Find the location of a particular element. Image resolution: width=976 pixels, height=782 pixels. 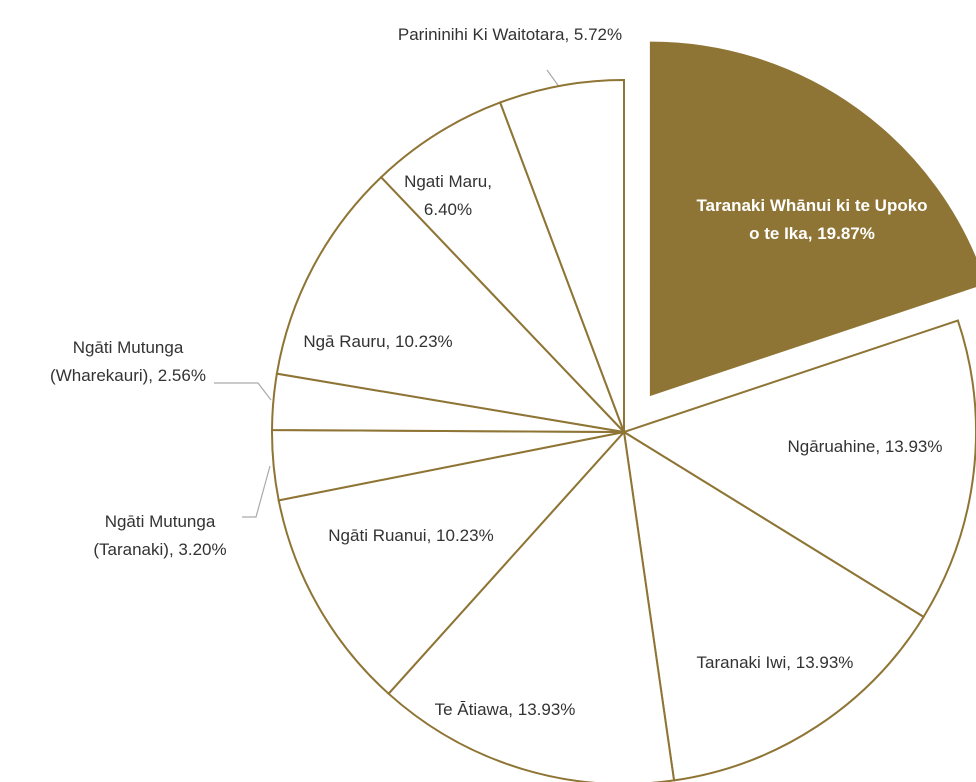

slice-category: Parininihi Ki Waitotara, is located at coordinates (483, 34).